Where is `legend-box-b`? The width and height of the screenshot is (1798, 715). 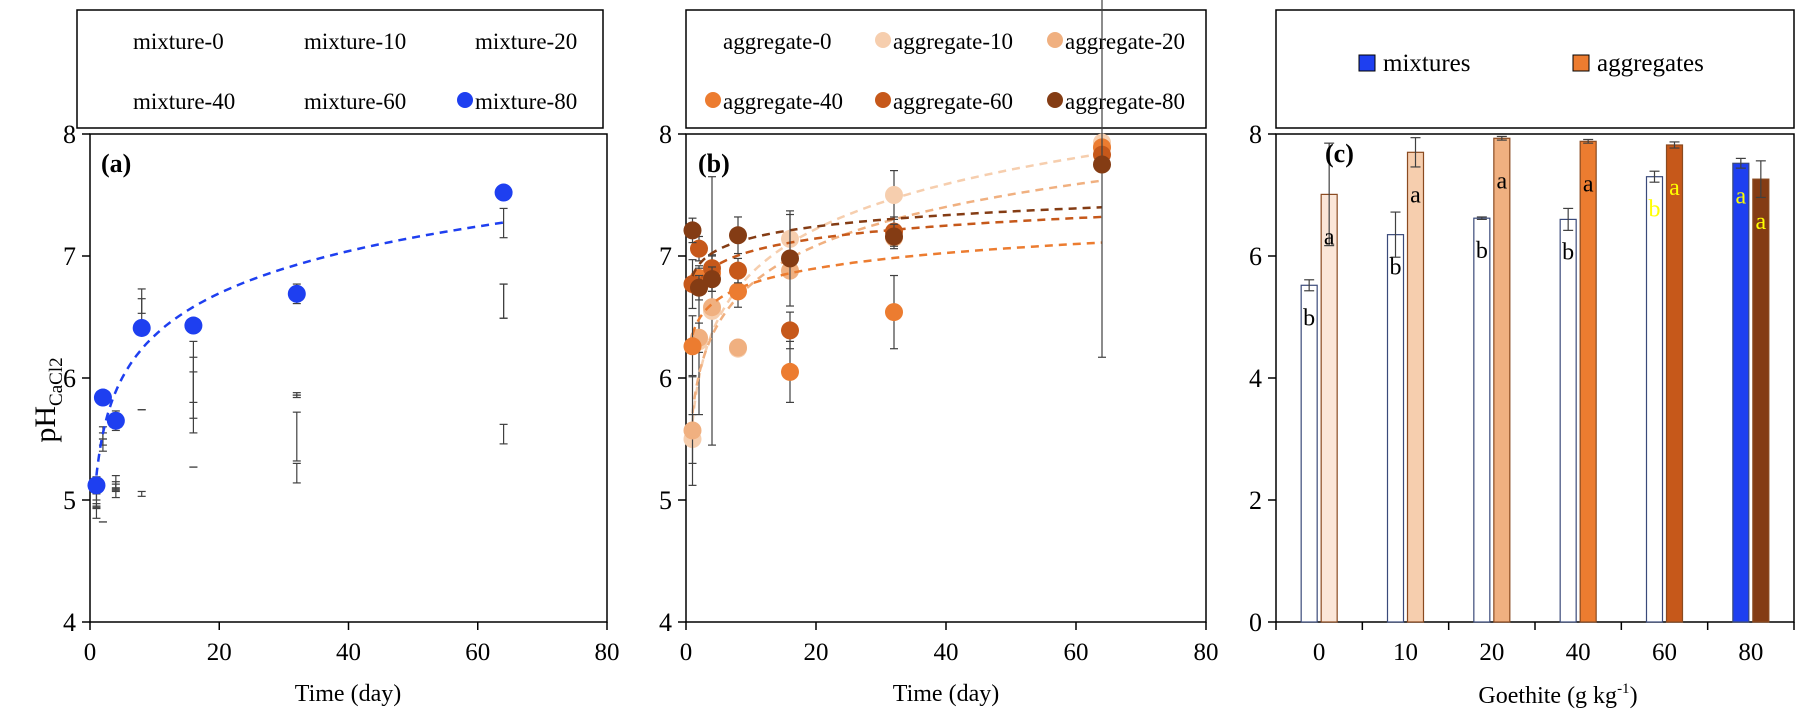 legend-box-b is located at coordinates (946, 69).